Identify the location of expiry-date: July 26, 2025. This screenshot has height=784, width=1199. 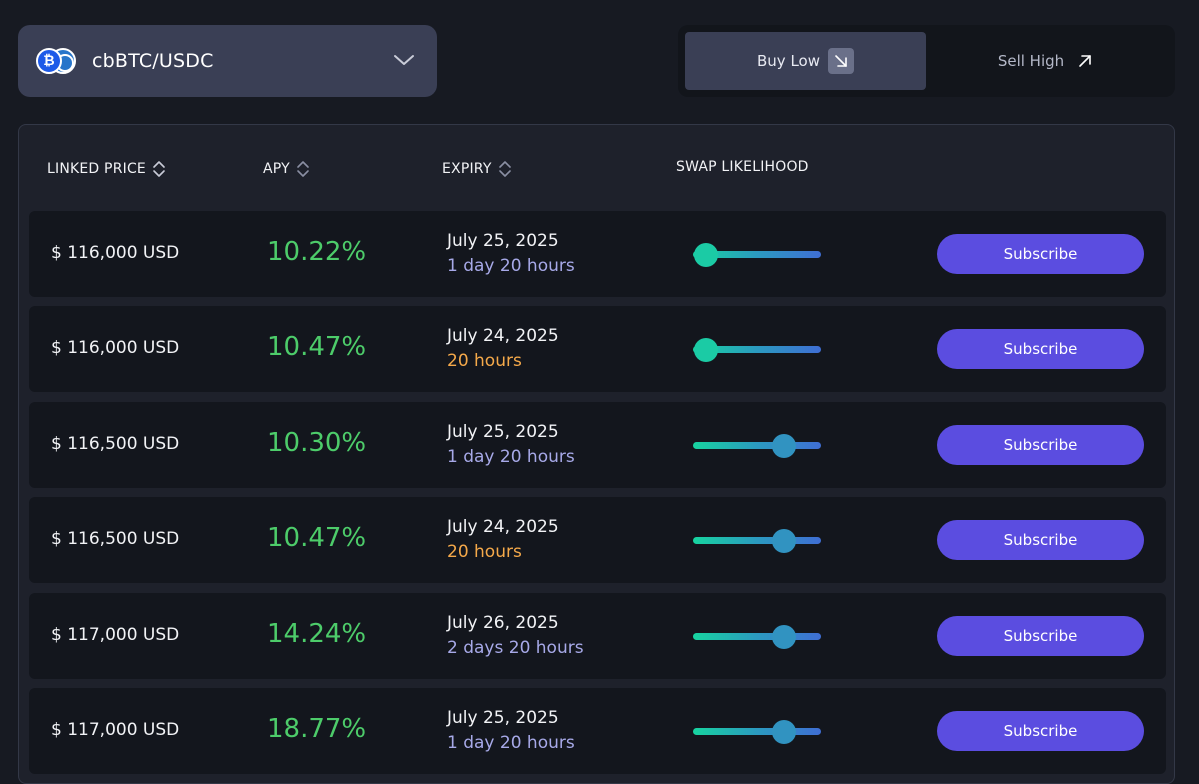
(503, 623).